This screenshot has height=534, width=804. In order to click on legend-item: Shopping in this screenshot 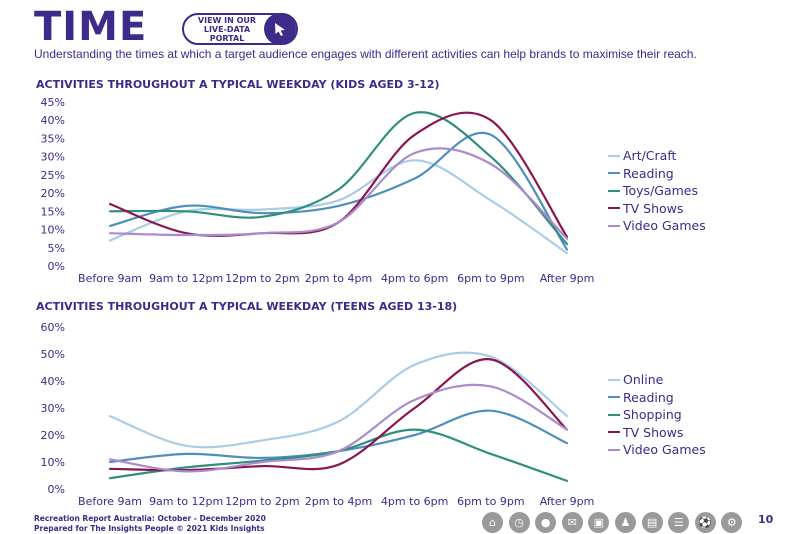, I will do `click(657, 415)`.